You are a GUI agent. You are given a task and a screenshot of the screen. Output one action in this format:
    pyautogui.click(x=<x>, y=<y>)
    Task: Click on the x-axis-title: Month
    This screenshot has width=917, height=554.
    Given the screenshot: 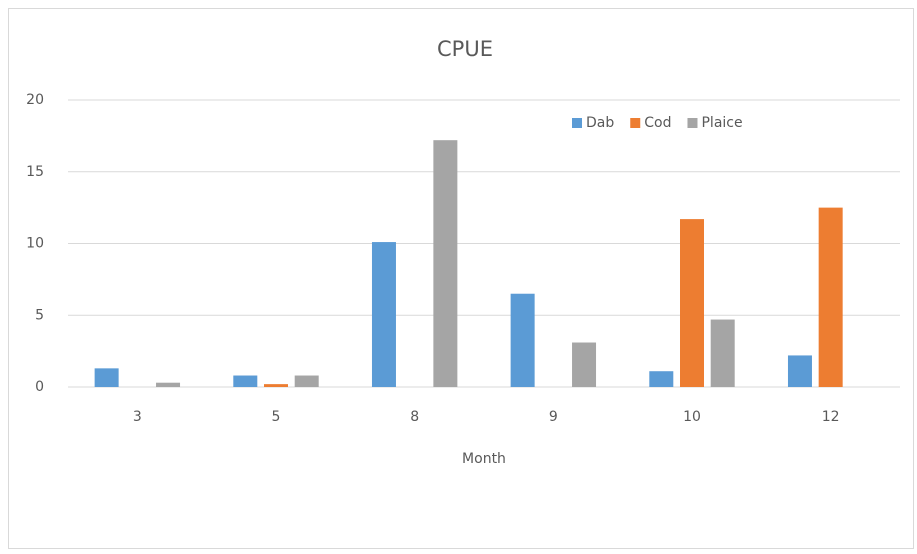 What is the action you would take?
    pyautogui.click(x=484, y=459)
    